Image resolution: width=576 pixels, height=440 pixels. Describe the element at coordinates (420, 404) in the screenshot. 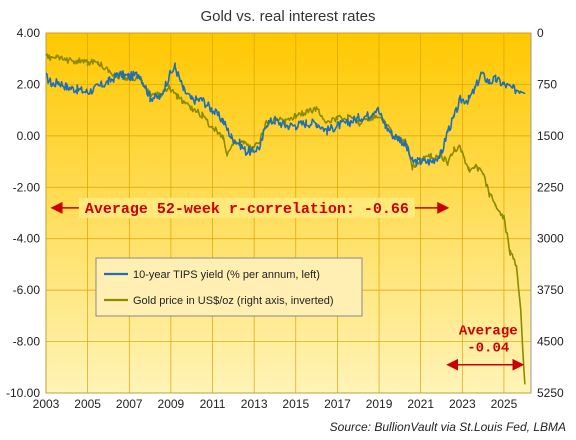

I see `x-tick-label: 2021` at that location.